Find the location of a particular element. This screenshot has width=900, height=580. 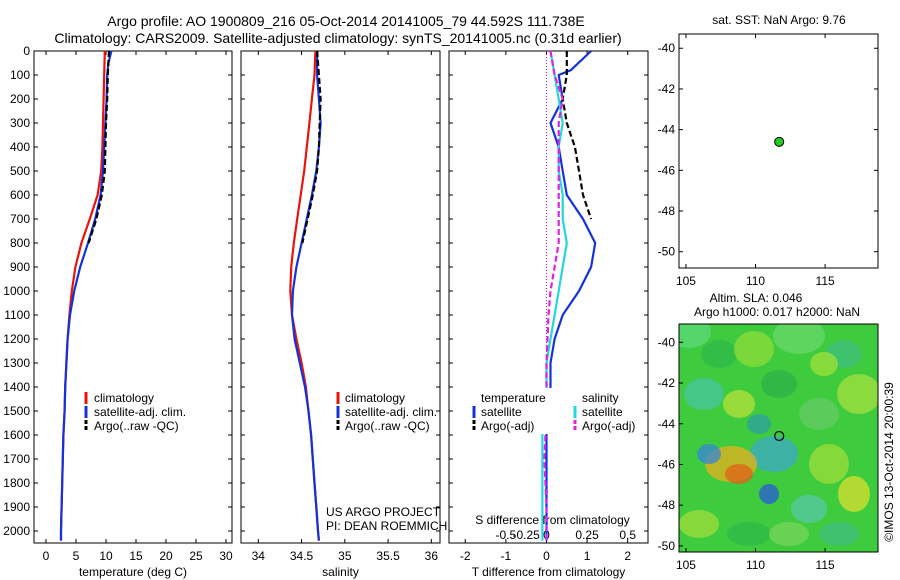

x-tick-label: -1 is located at coordinates (506, 556).